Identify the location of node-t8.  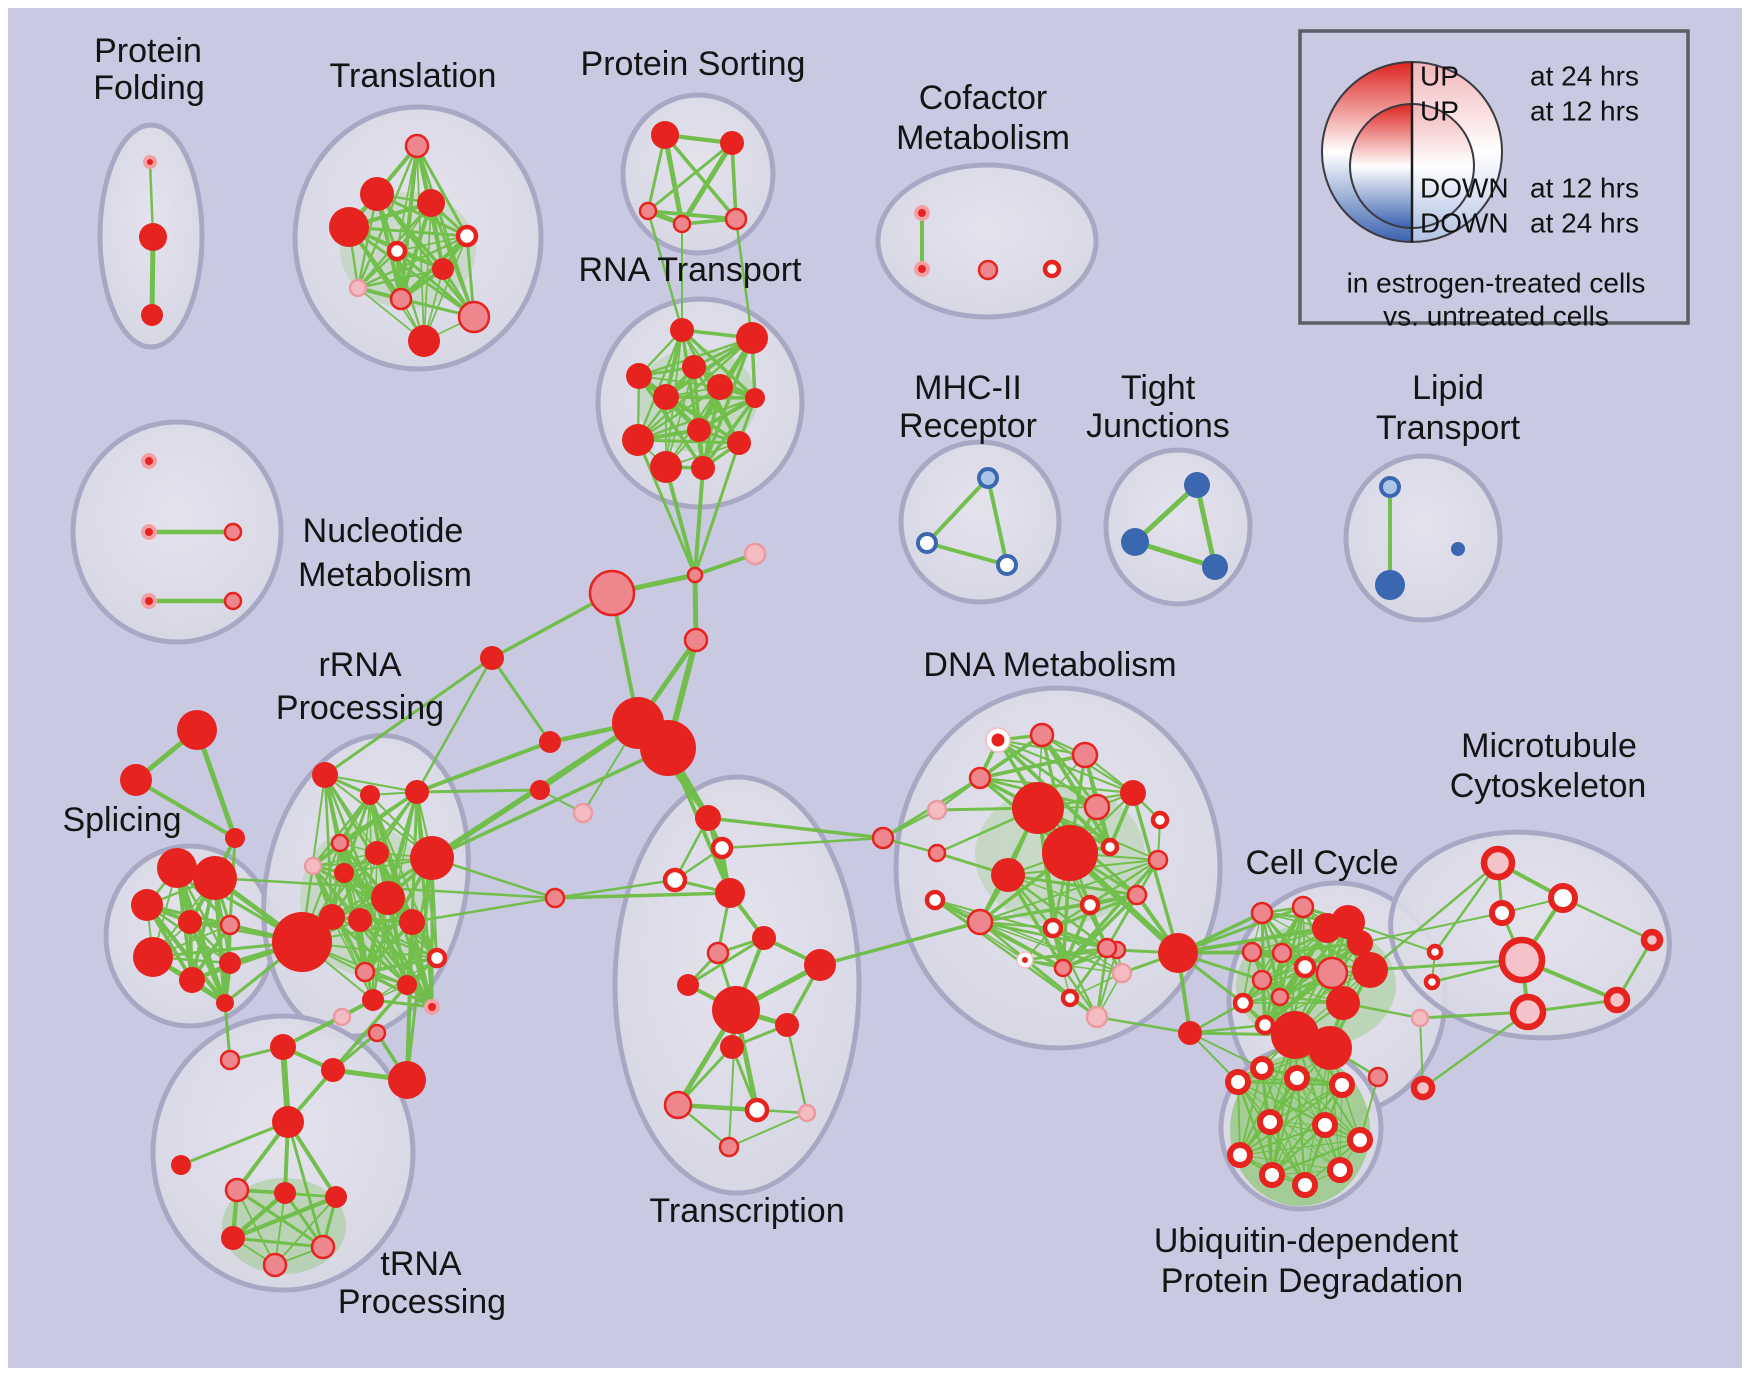
(358, 288).